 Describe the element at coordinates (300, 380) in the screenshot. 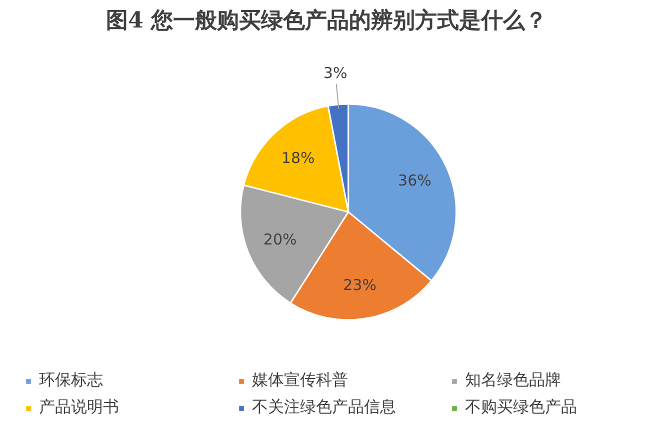

I see `legend-label: 媒体宣传科普` at that location.